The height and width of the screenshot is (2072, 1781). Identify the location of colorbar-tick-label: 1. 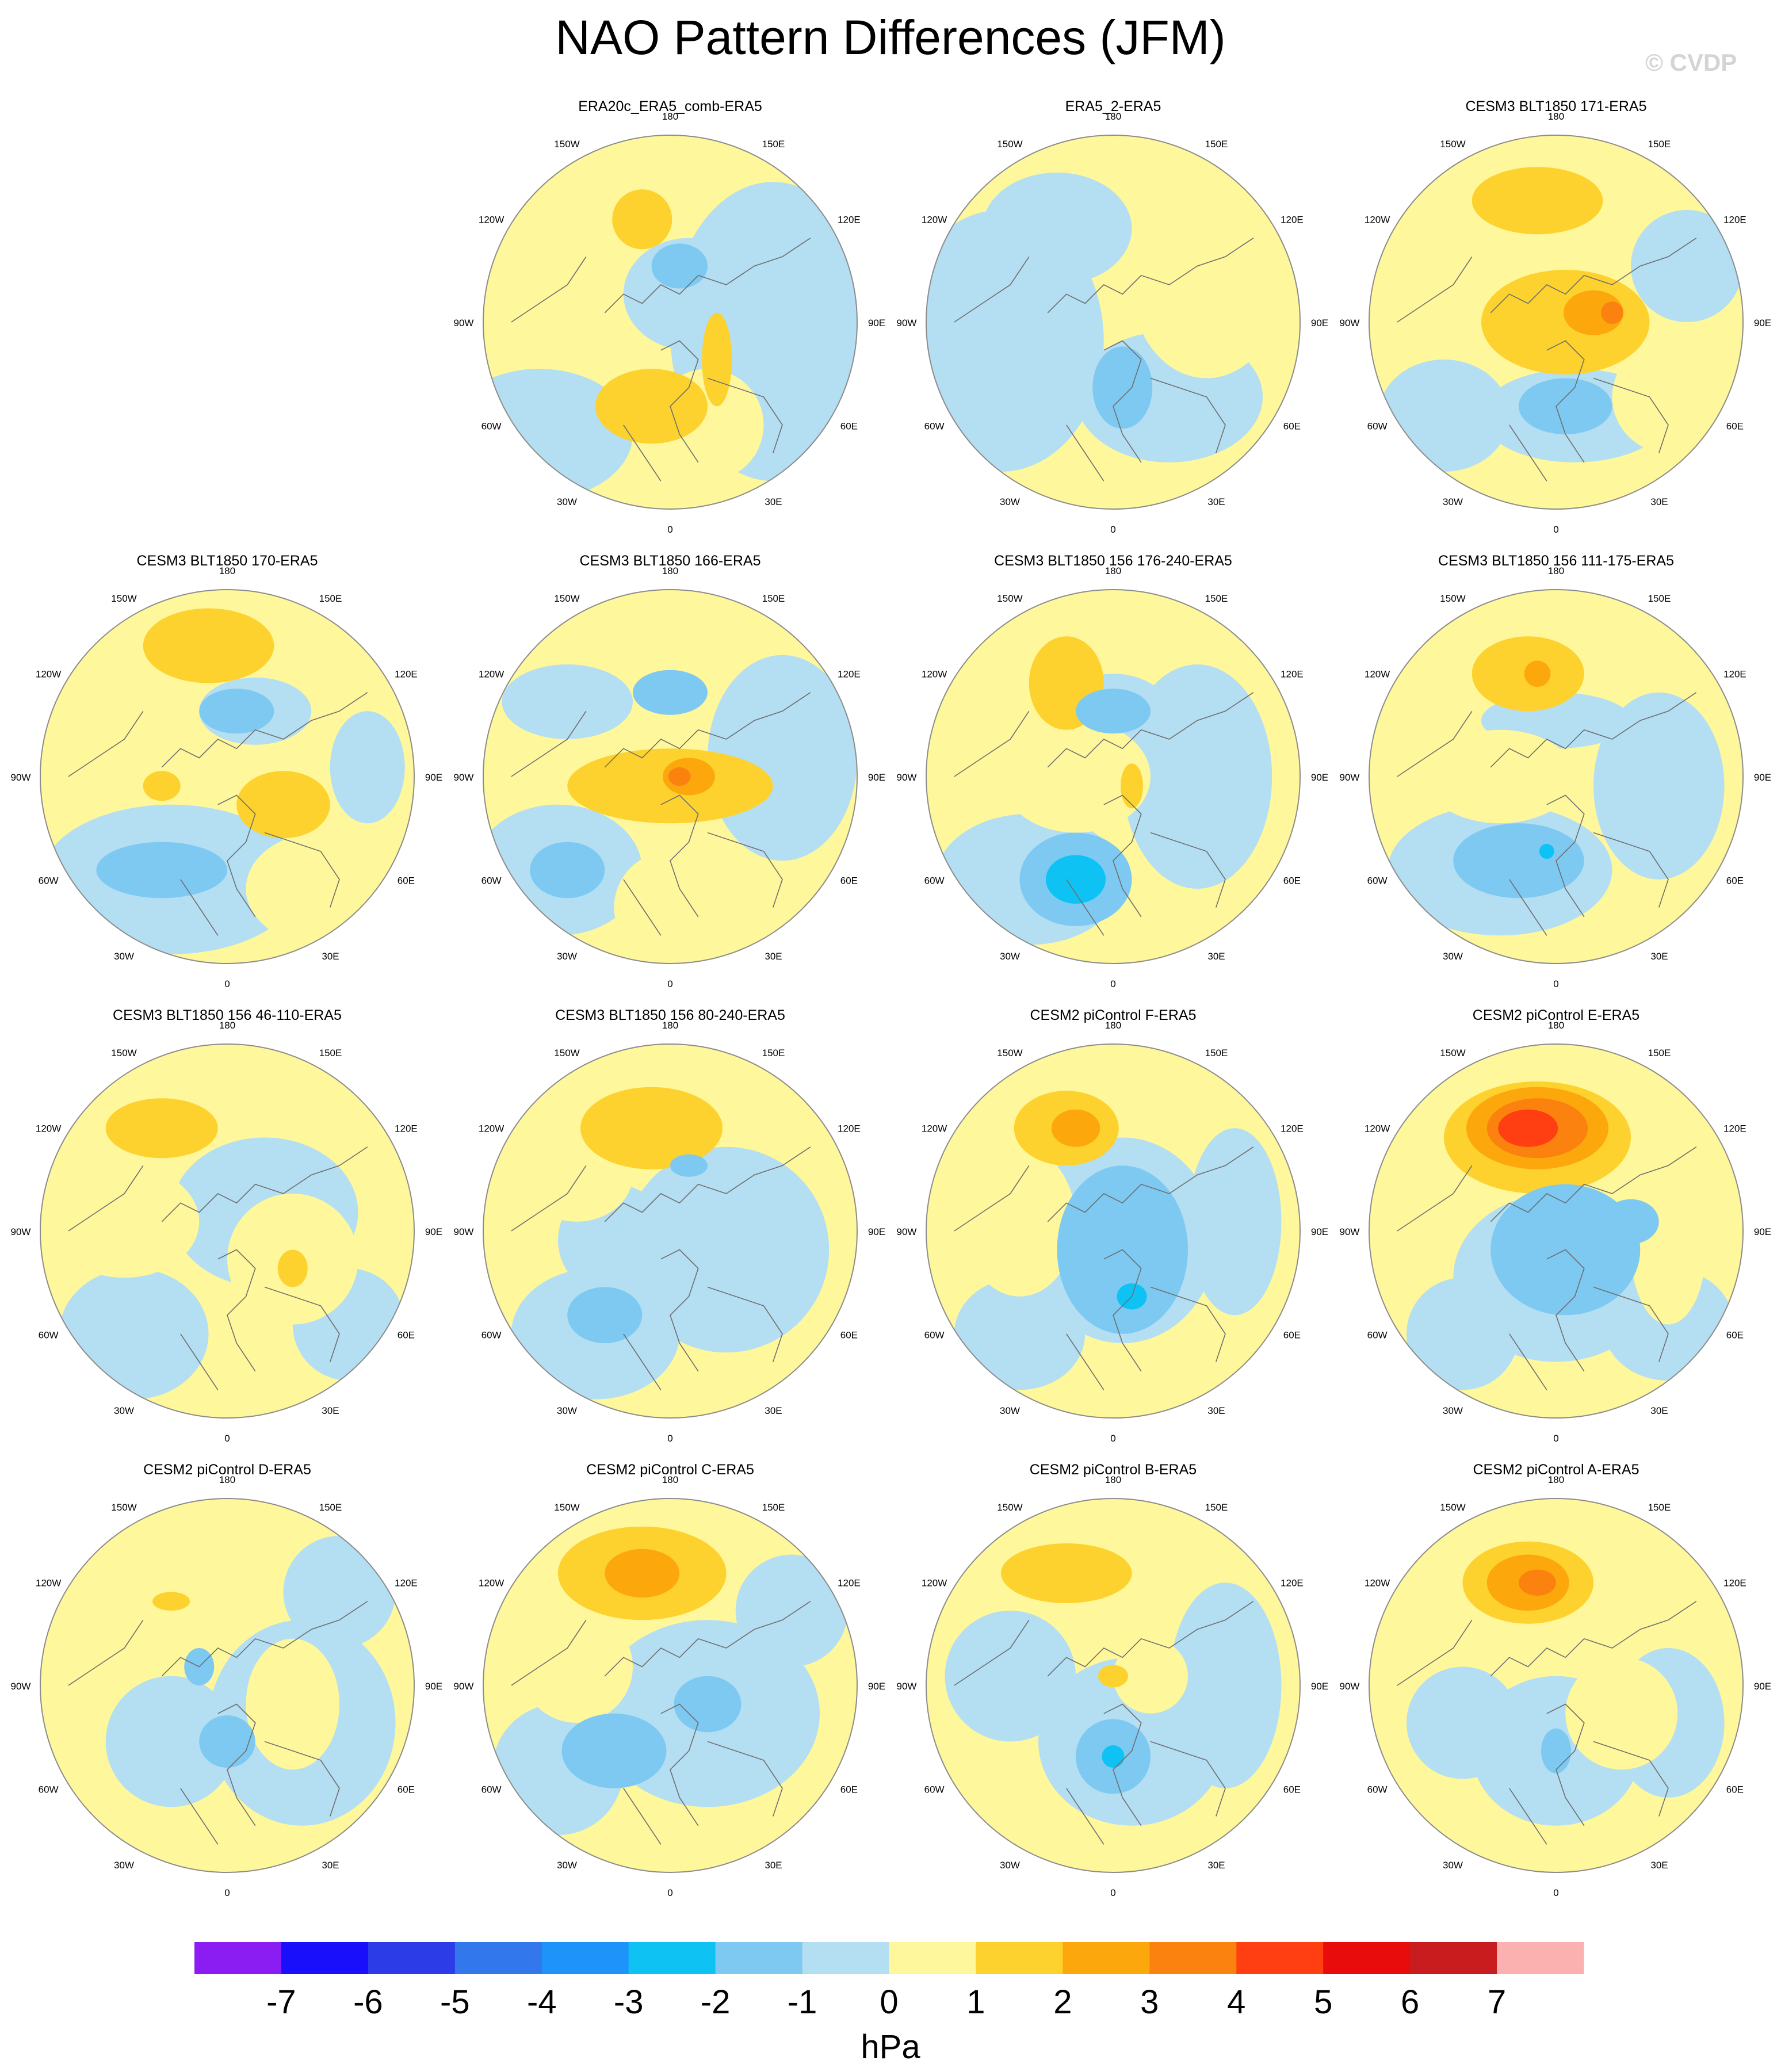
(975, 2002).